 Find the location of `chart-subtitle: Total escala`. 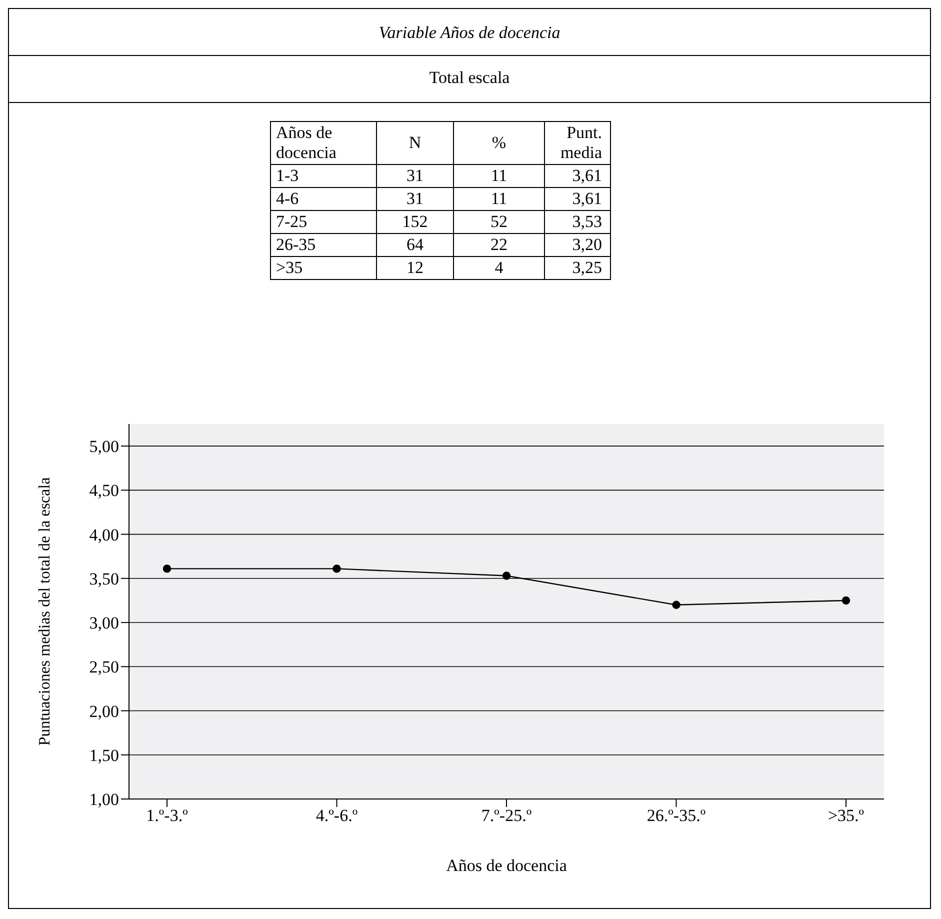

chart-subtitle: Total escala is located at coordinates (469, 79).